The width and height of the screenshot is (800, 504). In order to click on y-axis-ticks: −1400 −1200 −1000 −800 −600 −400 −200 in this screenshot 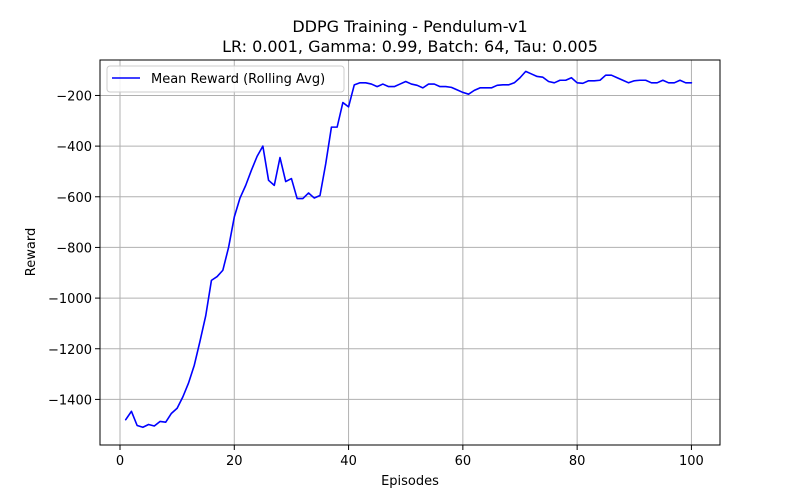, I will do `click(74, 248)`.